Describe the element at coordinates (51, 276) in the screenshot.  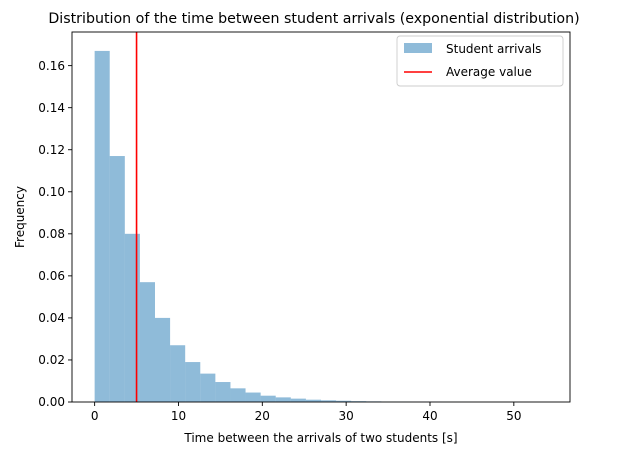
I see `y-tick-label: 0.06` at that location.